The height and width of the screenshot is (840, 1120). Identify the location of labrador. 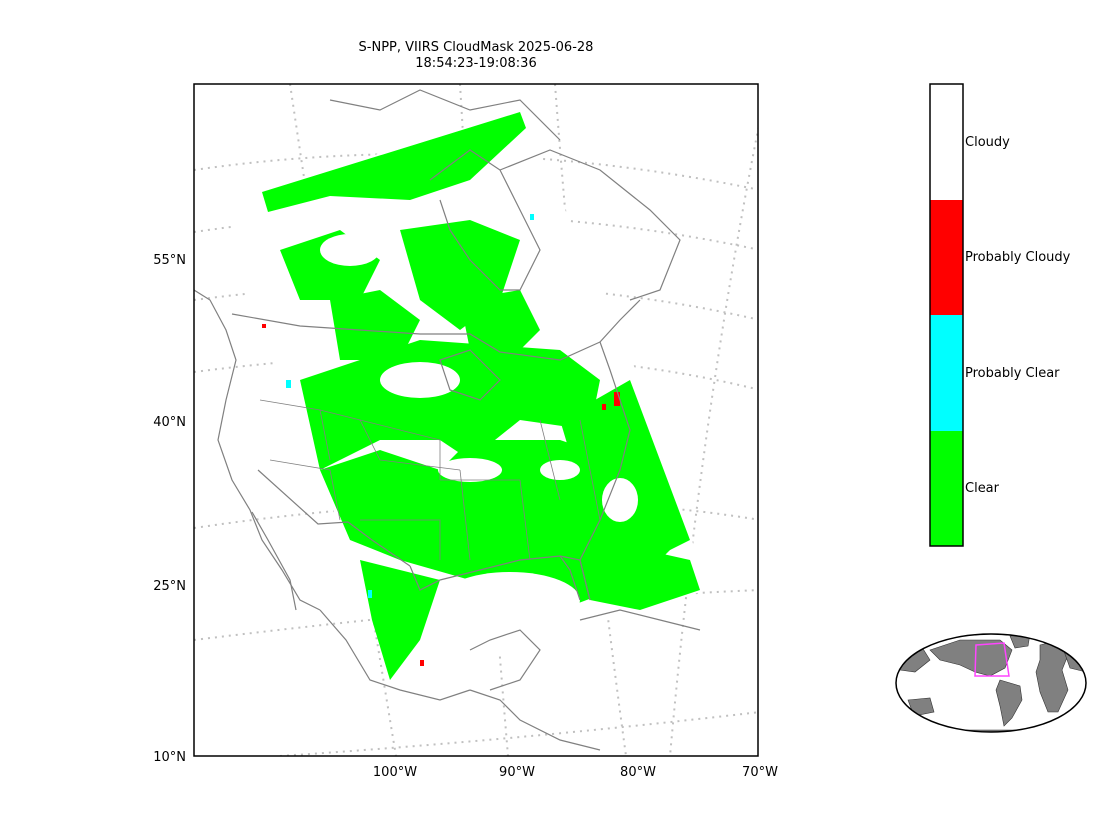
(590, 225).